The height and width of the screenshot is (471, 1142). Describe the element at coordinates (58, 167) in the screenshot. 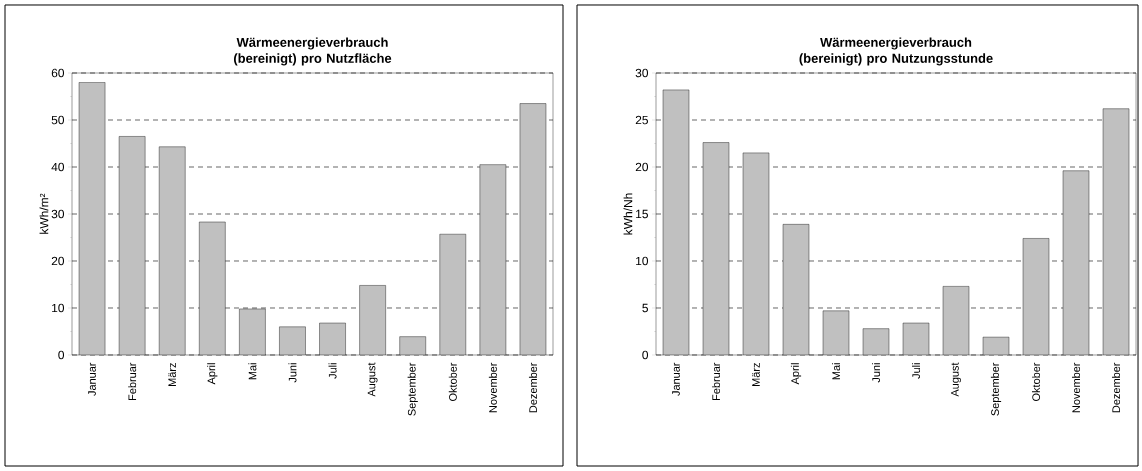

I see `y-tick-label: 40` at that location.